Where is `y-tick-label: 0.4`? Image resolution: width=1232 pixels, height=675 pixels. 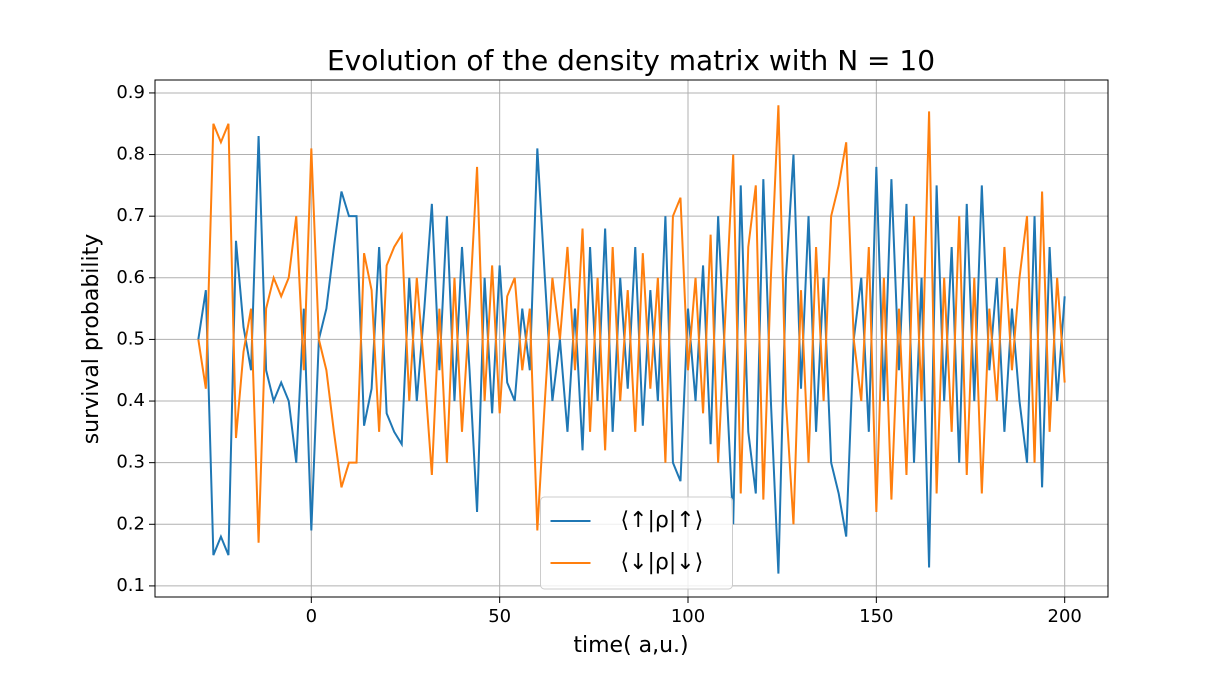
y-tick-label: 0.4 is located at coordinates (130, 400).